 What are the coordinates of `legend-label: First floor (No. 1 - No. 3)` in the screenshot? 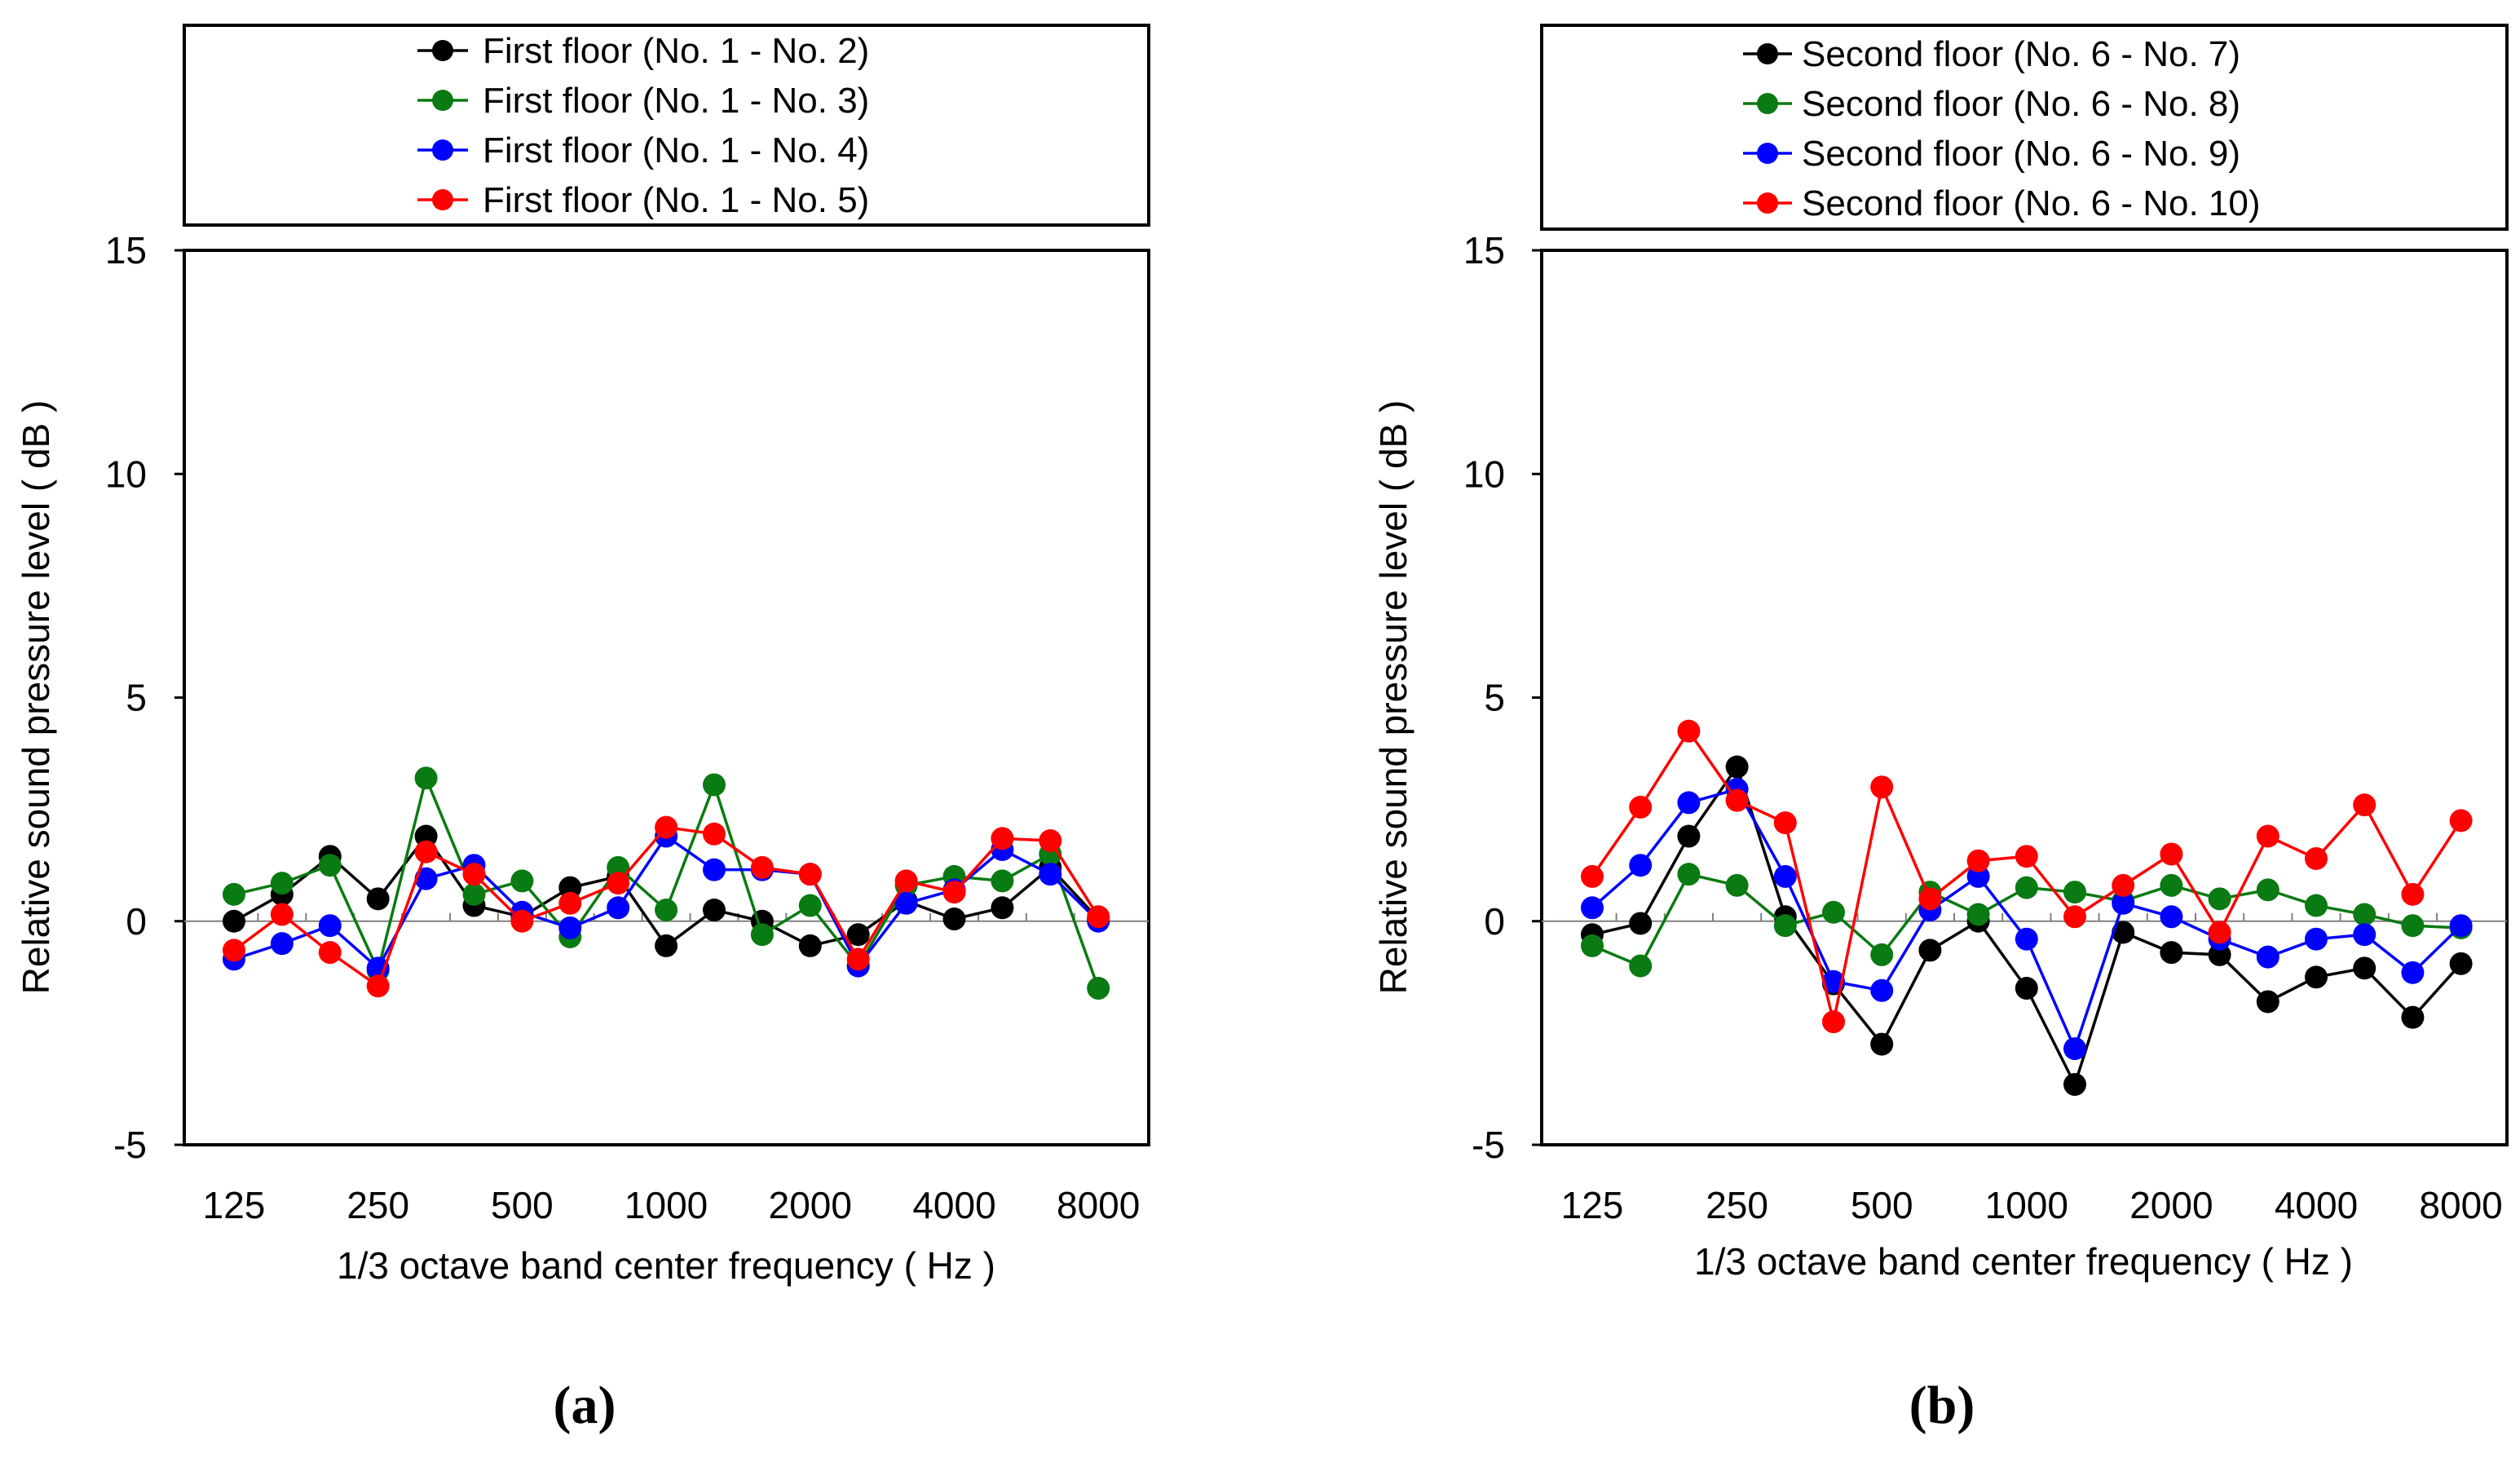 It's located at (676, 101).